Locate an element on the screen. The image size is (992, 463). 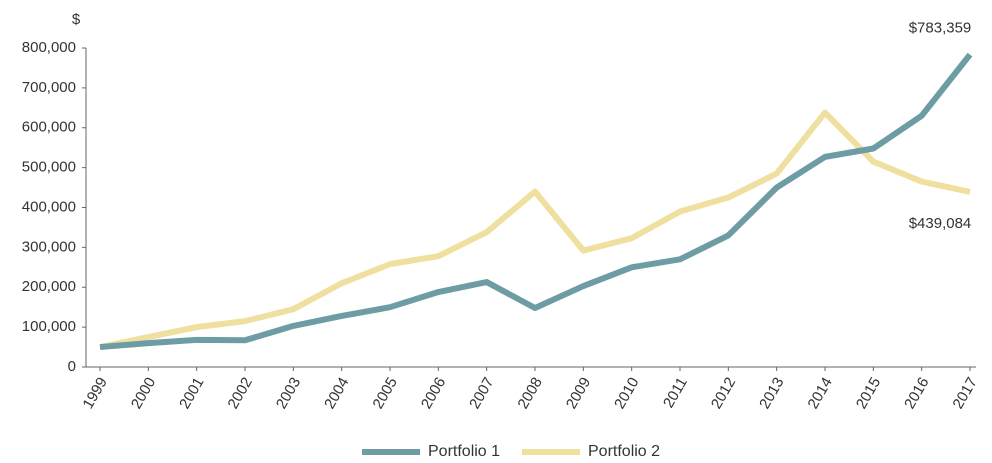
legend-label: Portfolio 2 is located at coordinates (624, 451).